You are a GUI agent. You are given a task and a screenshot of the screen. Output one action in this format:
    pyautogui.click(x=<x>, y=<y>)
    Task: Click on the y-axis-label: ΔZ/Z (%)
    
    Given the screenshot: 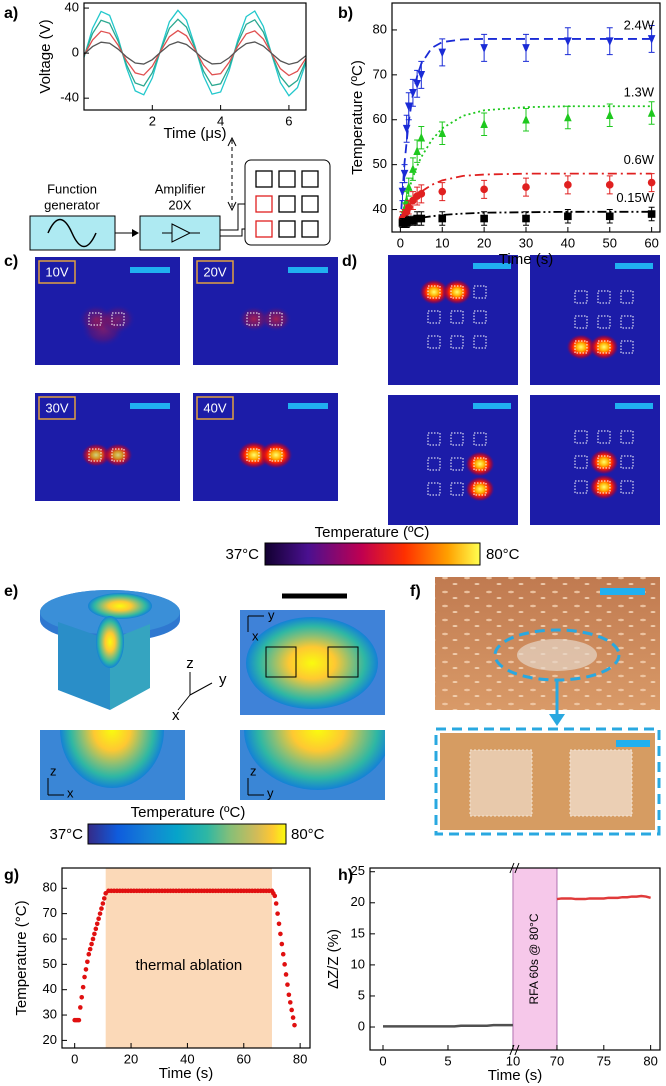 What is the action you would take?
    pyautogui.click(x=333, y=959)
    